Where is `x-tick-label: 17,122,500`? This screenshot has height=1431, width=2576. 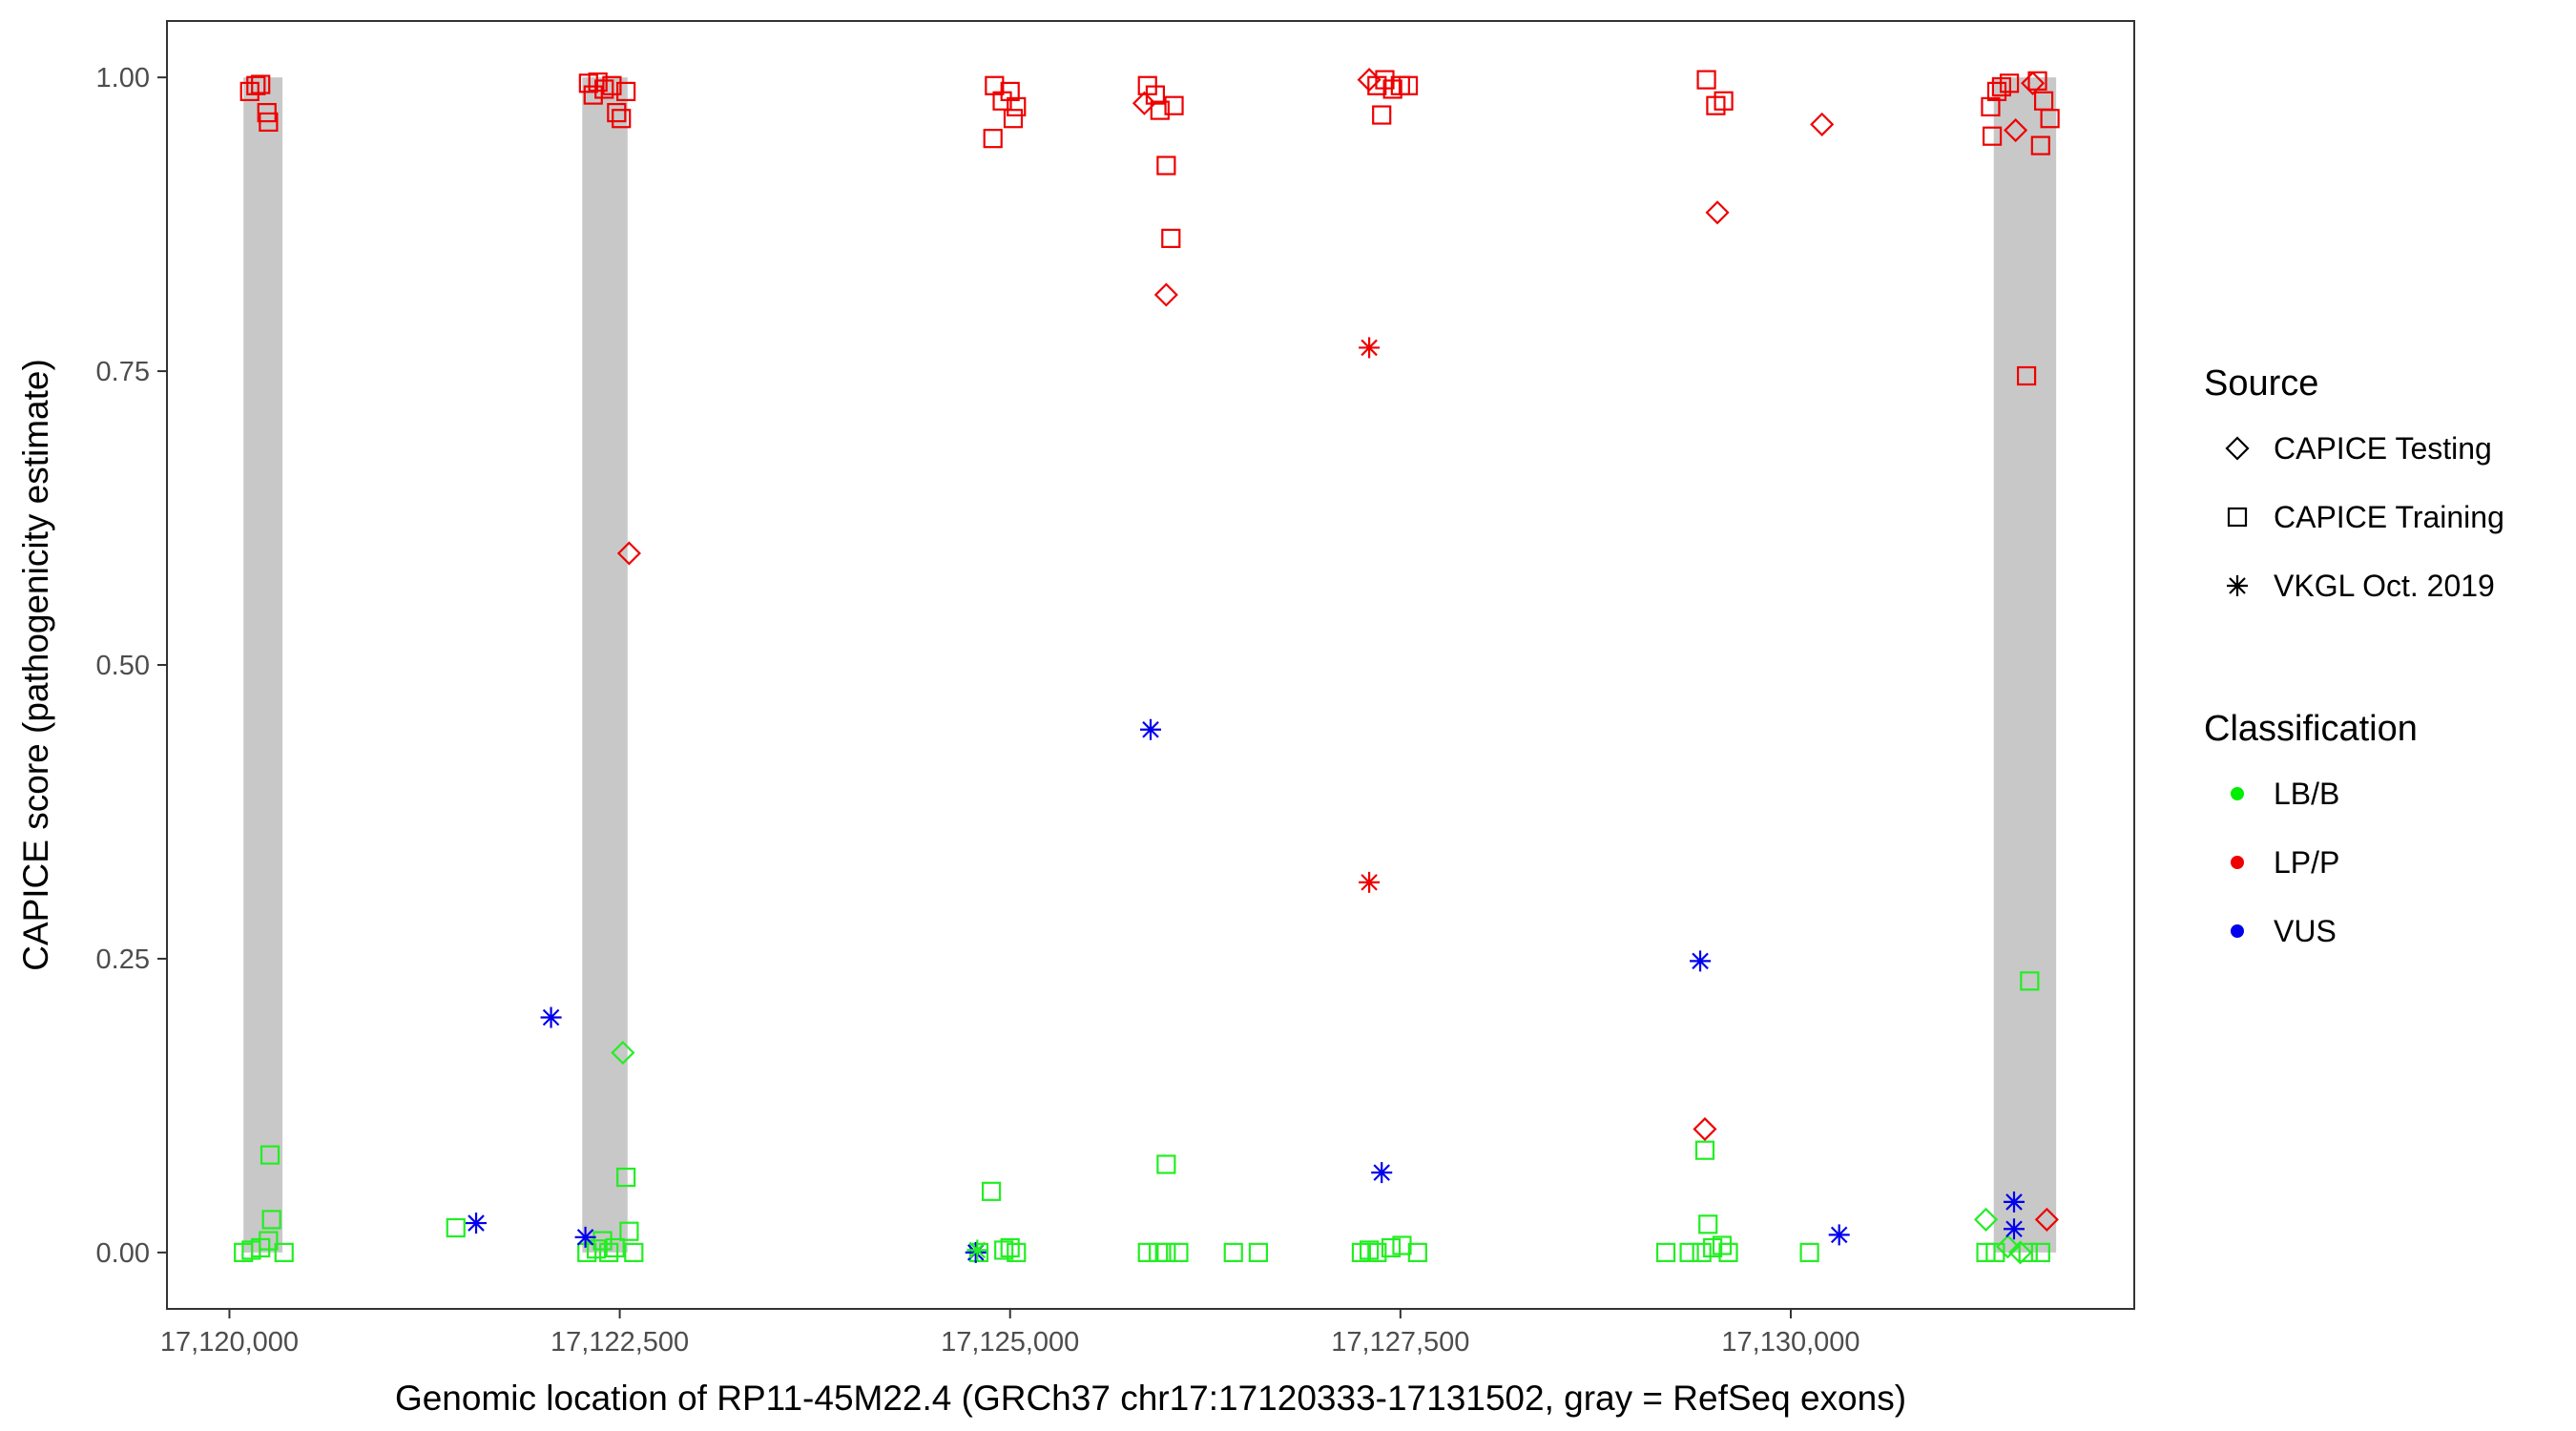 x-tick-label: 17,122,500 is located at coordinates (620, 1342).